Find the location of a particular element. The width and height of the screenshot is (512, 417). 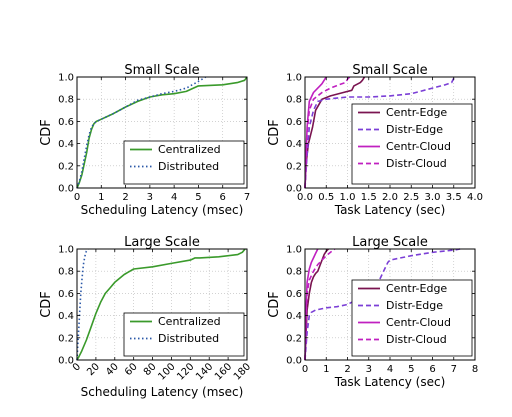

x-tick-label: 8 is located at coordinates (475, 369).